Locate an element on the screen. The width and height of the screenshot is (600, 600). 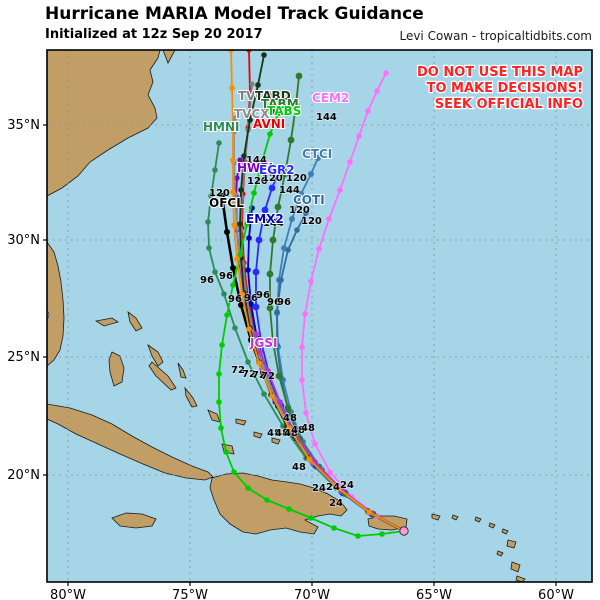
model-label-CTCI: CTCI is located at coordinates (317, 154).